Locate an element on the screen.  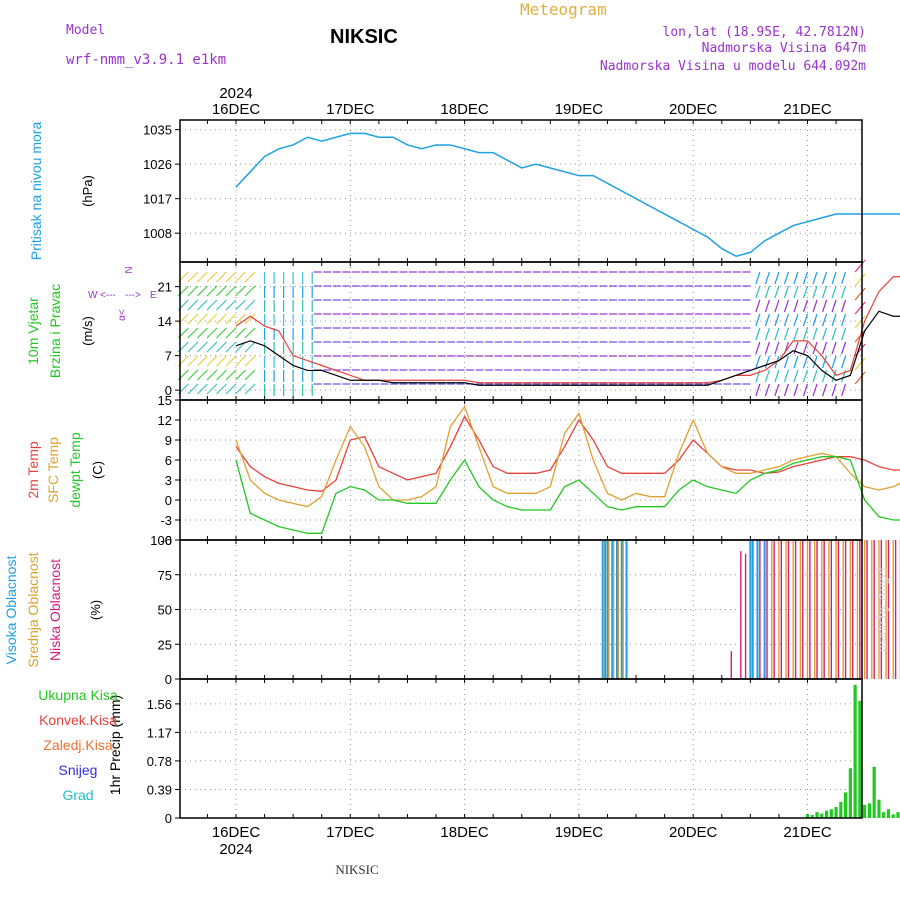
y-tick-label: 50 is located at coordinates (165, 610).